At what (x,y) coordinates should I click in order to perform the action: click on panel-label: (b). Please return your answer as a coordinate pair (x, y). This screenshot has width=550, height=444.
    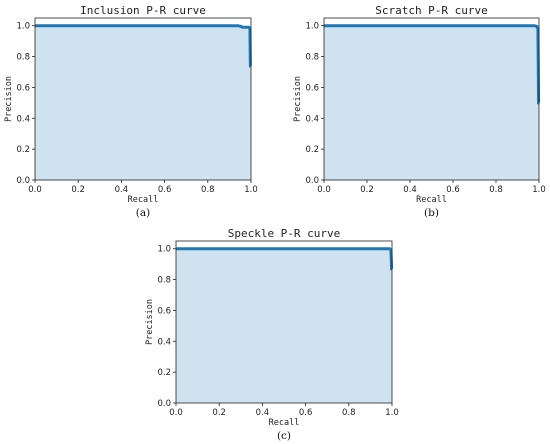
    Looking at the image, I should click on (431, 213).